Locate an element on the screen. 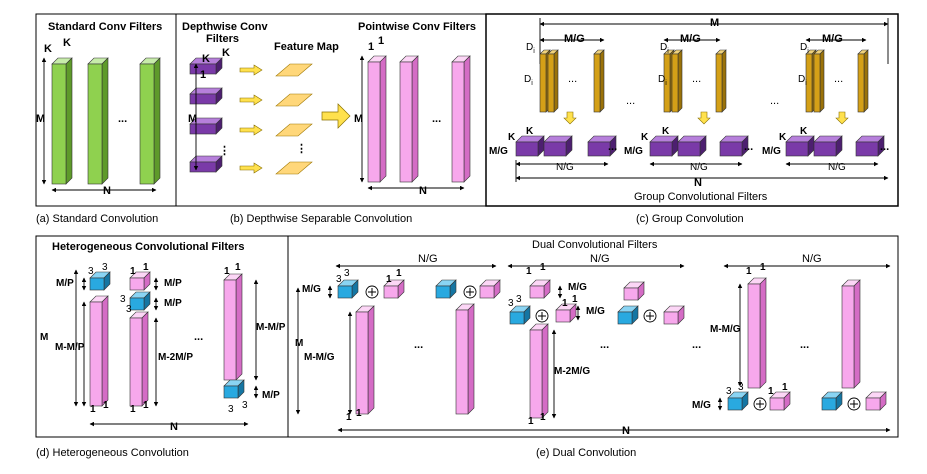 Image resolution: width=927 pixels, height=474 pixels. het-pink-2-side is located at coordinates (145, 359).